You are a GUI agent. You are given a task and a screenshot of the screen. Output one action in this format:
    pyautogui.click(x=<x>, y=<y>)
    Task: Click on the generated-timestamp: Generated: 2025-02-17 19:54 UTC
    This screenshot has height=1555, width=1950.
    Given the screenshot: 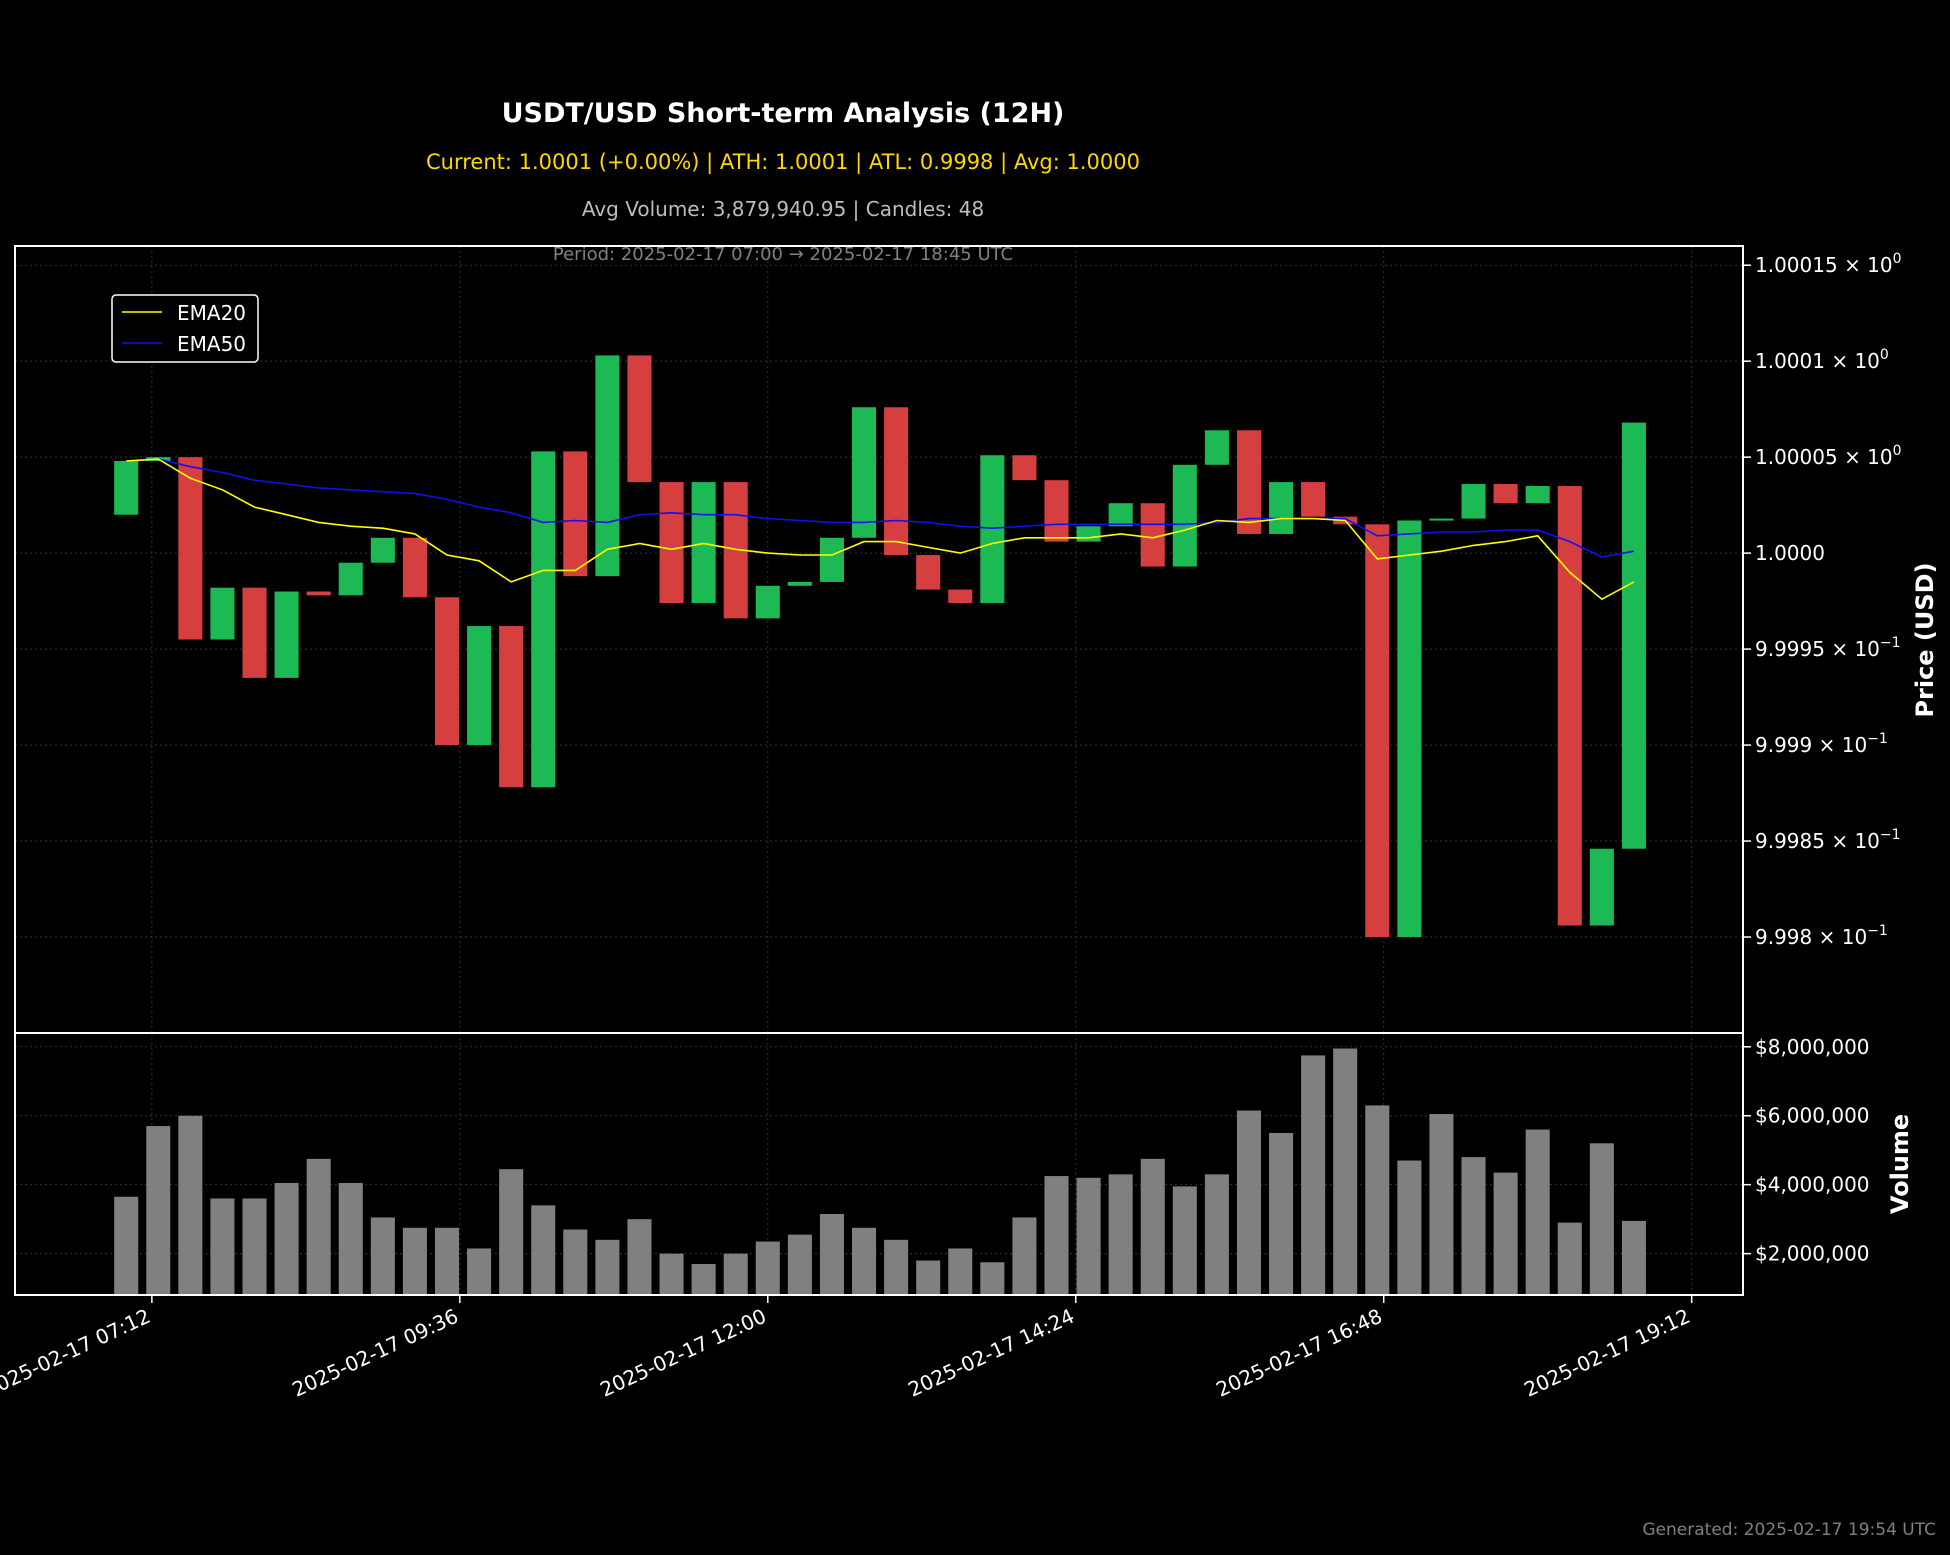 What is the action you would take?
    pyautogui.click(x=1789, y=1530)
    